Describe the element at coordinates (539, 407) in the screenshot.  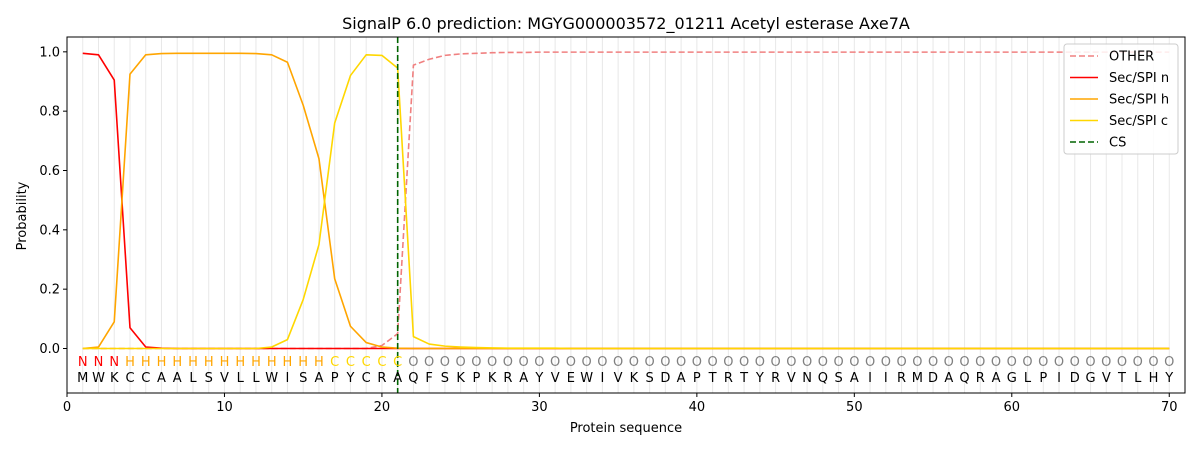
I see `x-tick-label: 30` at that location.